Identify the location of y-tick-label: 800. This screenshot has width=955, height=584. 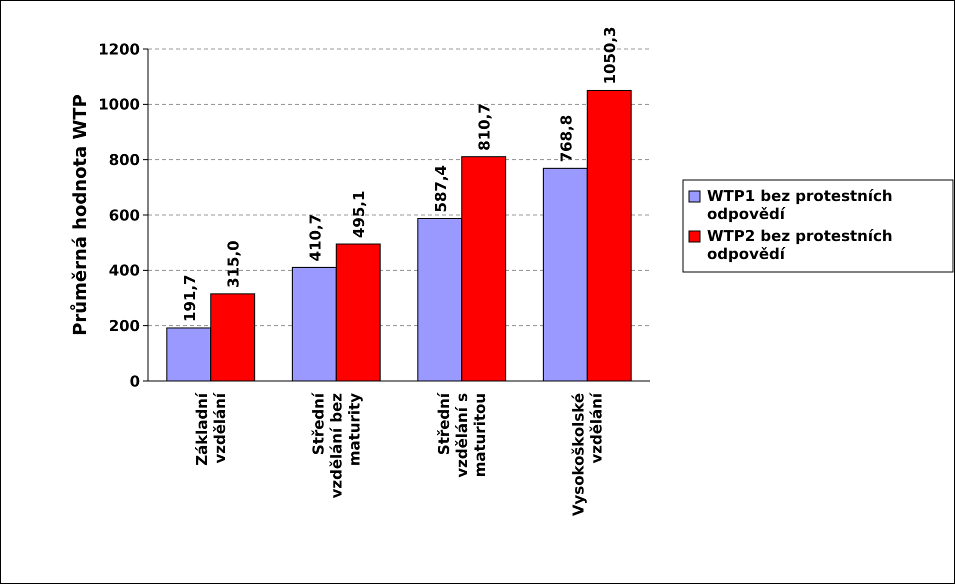
(124, 159).